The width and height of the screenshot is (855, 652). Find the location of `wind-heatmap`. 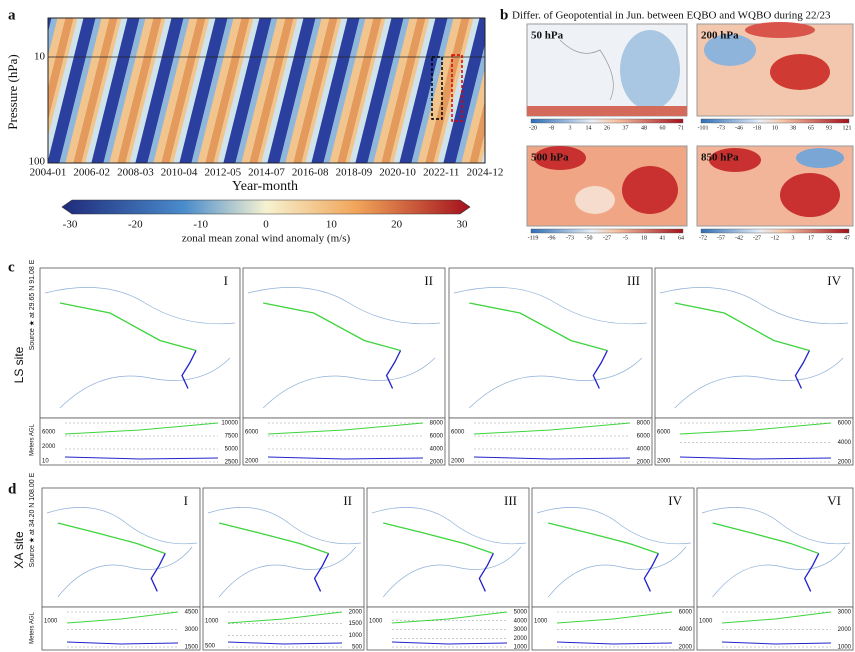

wind-heatmap is located at coordinates (266, 90).